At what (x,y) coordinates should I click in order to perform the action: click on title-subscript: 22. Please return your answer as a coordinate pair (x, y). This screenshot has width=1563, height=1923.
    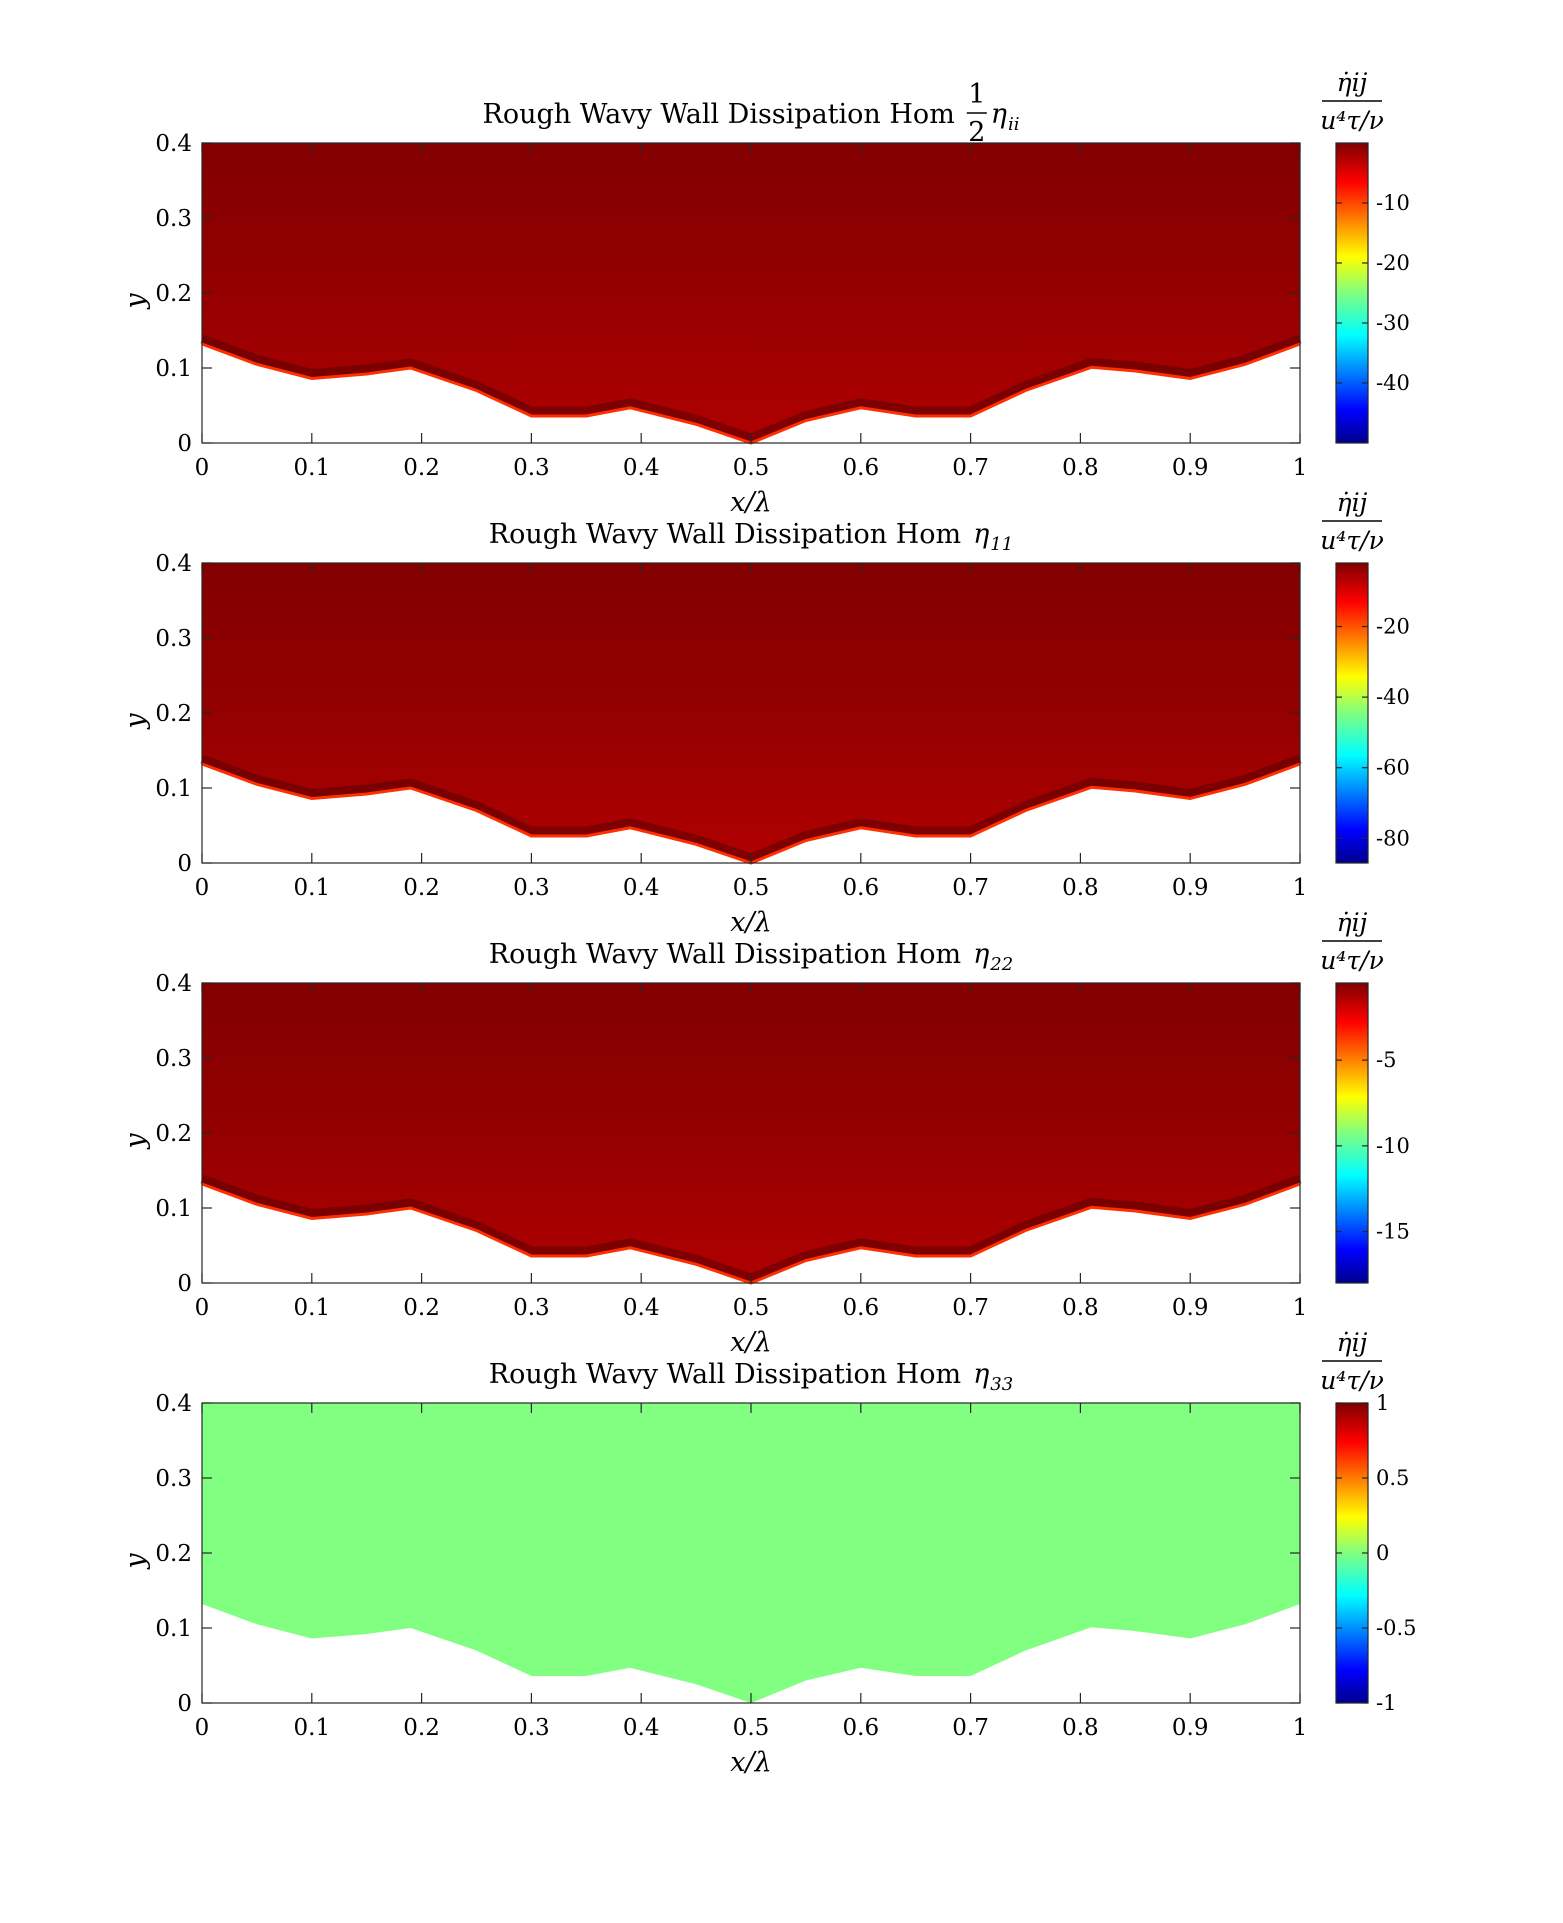
    Looking at the image, I should click on (1001, 964).